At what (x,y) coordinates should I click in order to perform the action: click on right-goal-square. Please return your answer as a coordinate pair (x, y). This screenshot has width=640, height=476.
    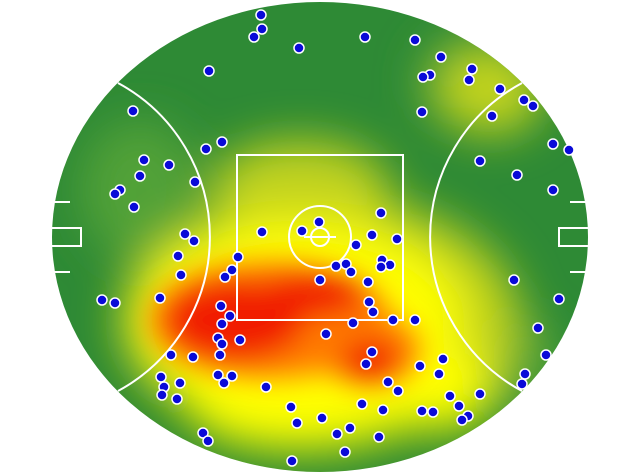
    Looking at the image, I should click on (573, 237).